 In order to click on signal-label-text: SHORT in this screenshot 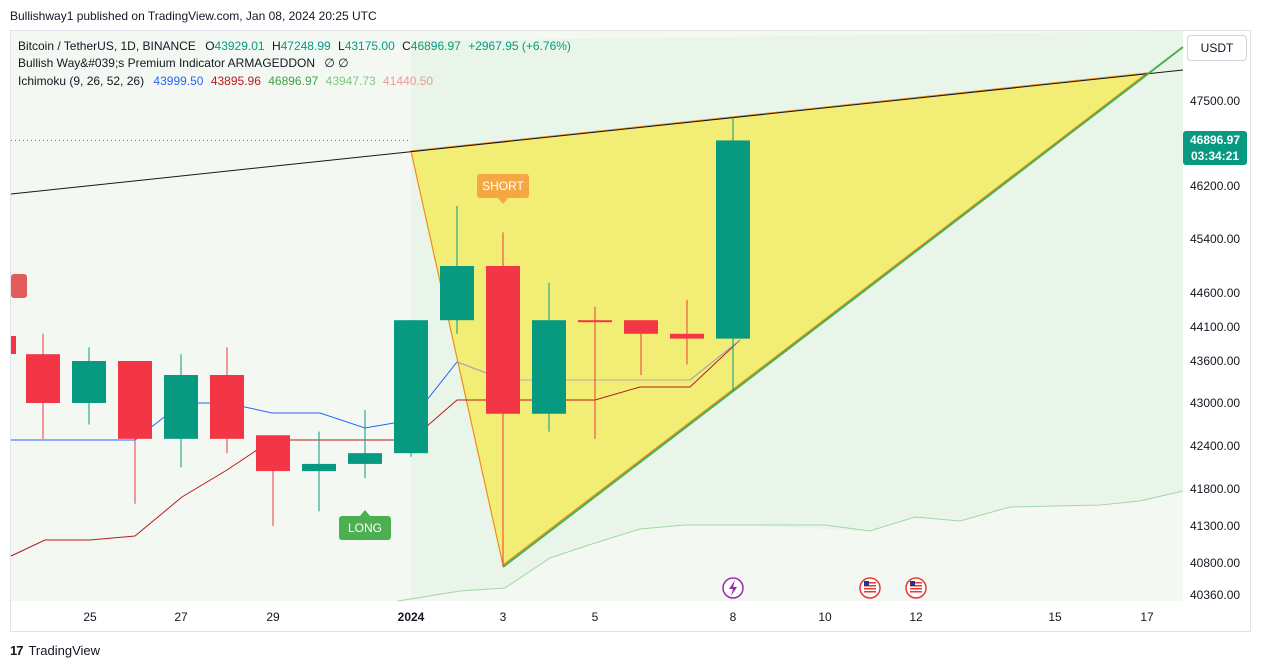, I will do `click(503, 186)`.